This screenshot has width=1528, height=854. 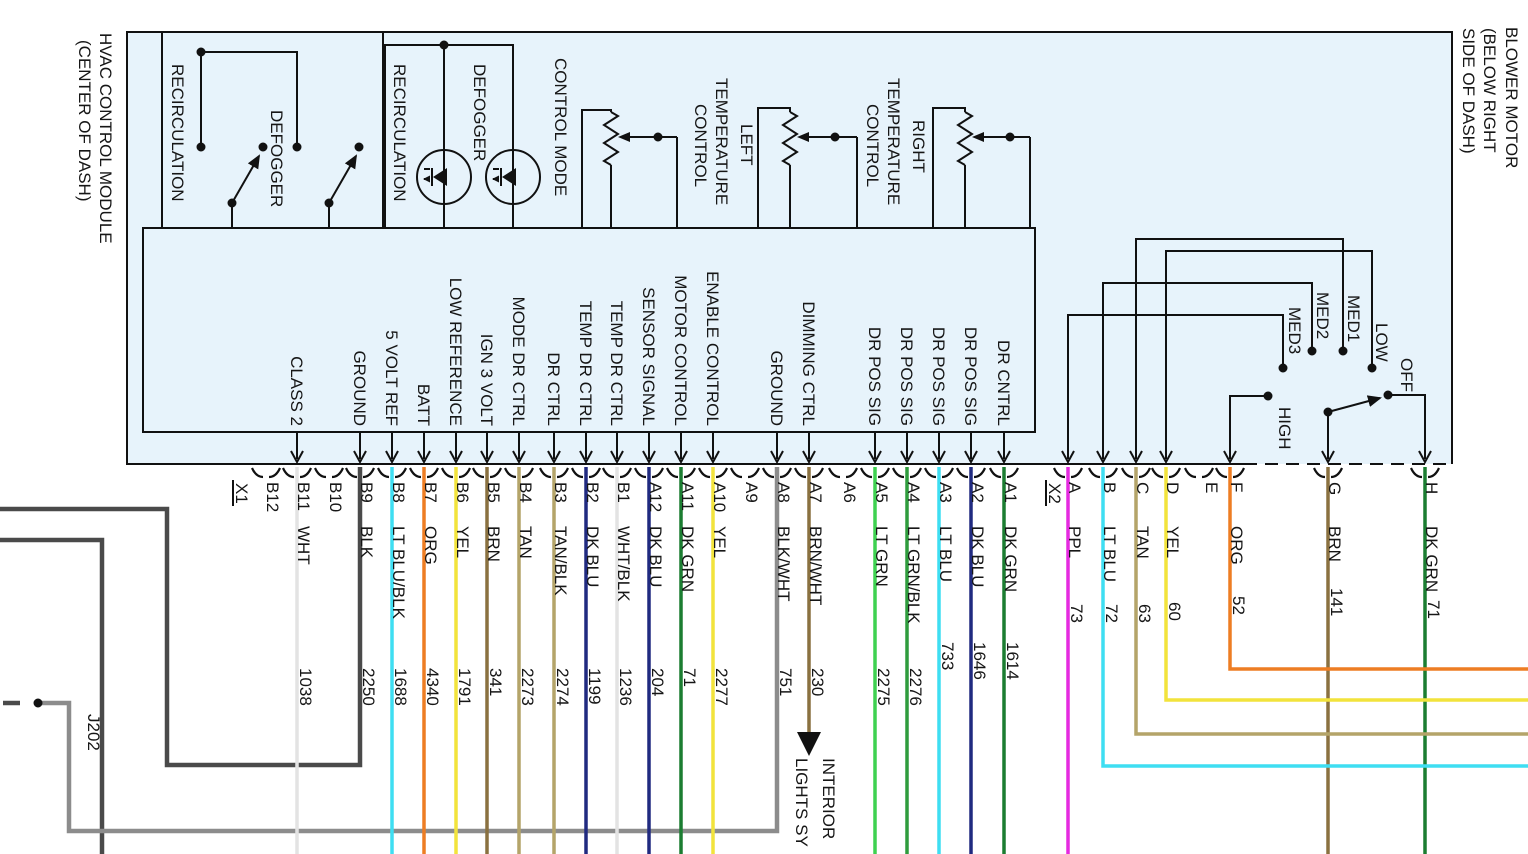 What do you see at coordinates (1211, 487) in the screenshot?
I see `pin-id: E` at bounding box center [1211, 487].